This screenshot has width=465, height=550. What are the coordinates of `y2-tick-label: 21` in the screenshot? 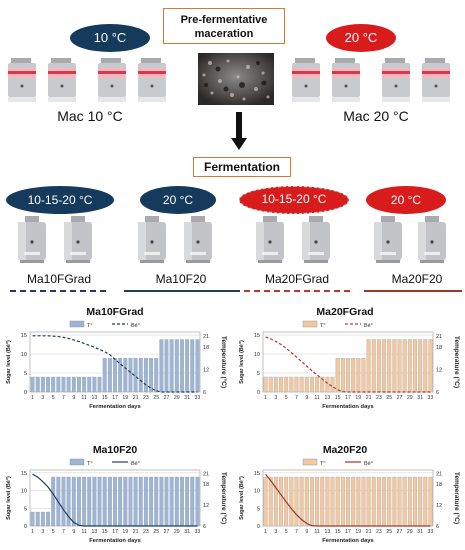 It's located at (439, 475).